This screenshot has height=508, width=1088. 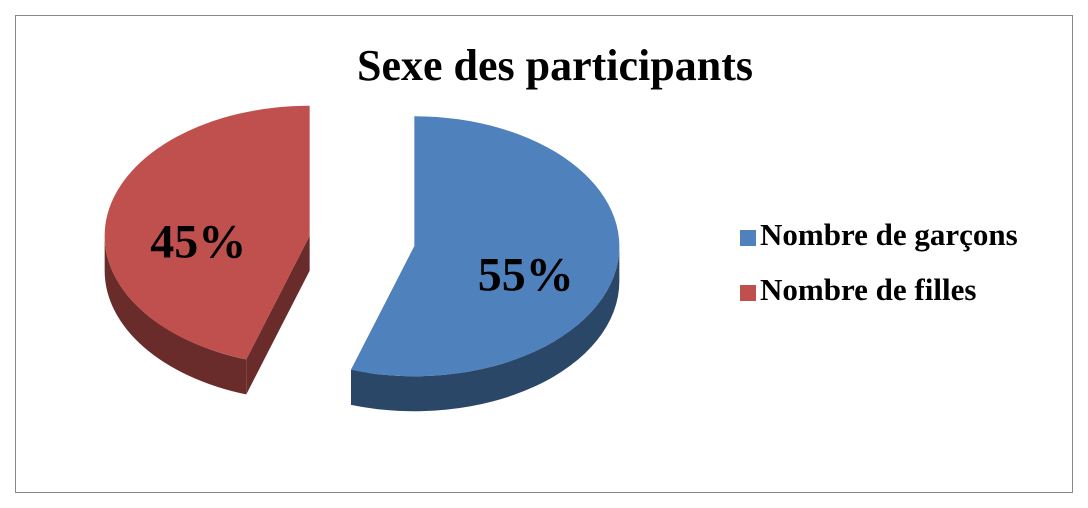 What do you see at coordinates (555, 65) in the screenshot?
I see `chart-title: Sexe des participants` at bounding box center [555, 65].